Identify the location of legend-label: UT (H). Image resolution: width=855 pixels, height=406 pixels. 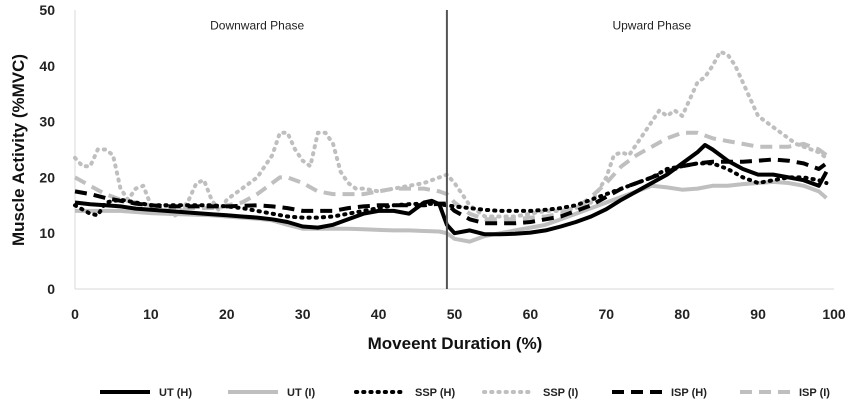
(175, 393).